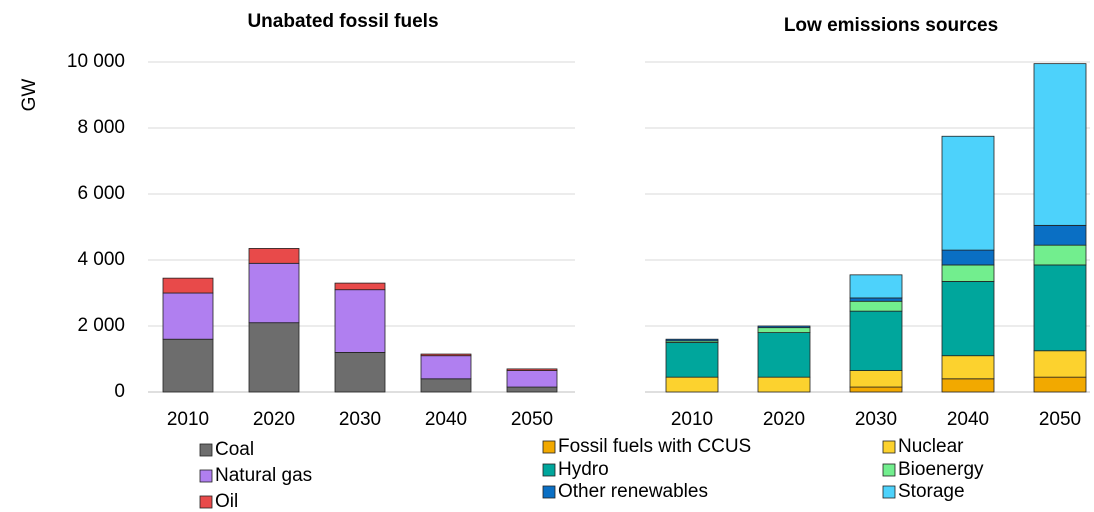 The image size is (1094, 512). What do you see at coordinates (119, 391) in the screenshot?
I see `y-tick-label: 0` at bounding box center [119, 391].